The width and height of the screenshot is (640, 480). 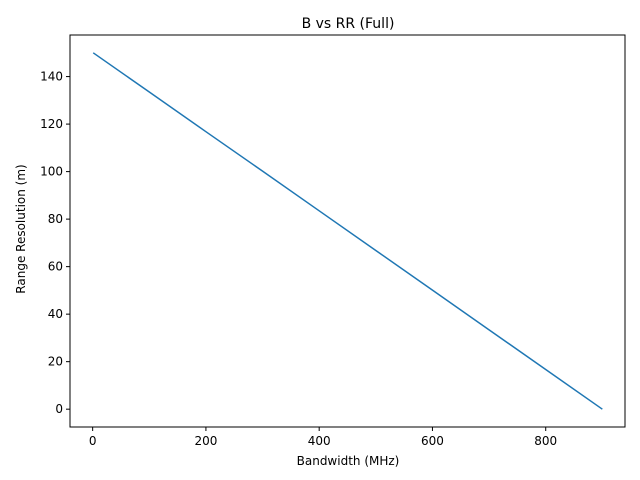 What do you see at coordinates (348, 461) in the screenshot?
I see `x-axis-label: Bandwidth (MHz)` at bounding box center [348, 461].